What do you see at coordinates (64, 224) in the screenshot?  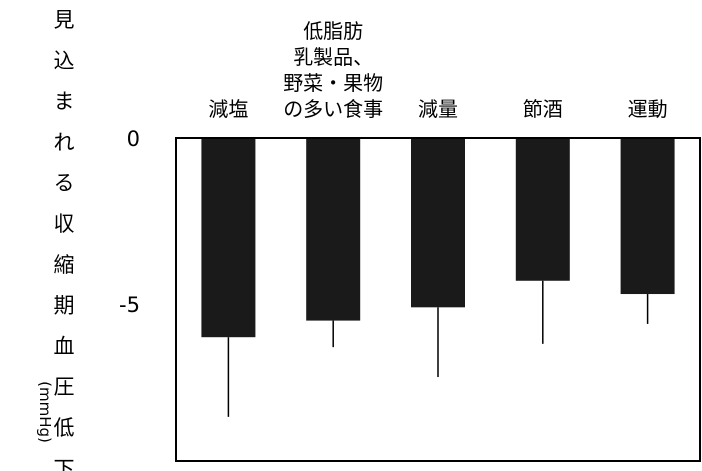 I see `y-axis-label-char: 収` at bounding box center [64, 224].